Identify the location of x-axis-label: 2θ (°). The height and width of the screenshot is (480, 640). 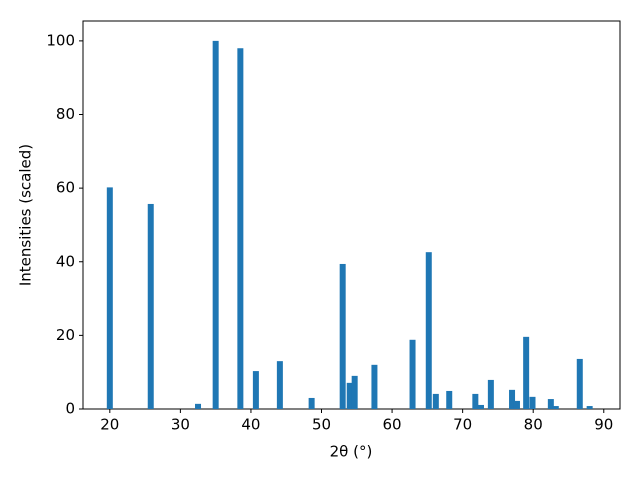
(351, 452).